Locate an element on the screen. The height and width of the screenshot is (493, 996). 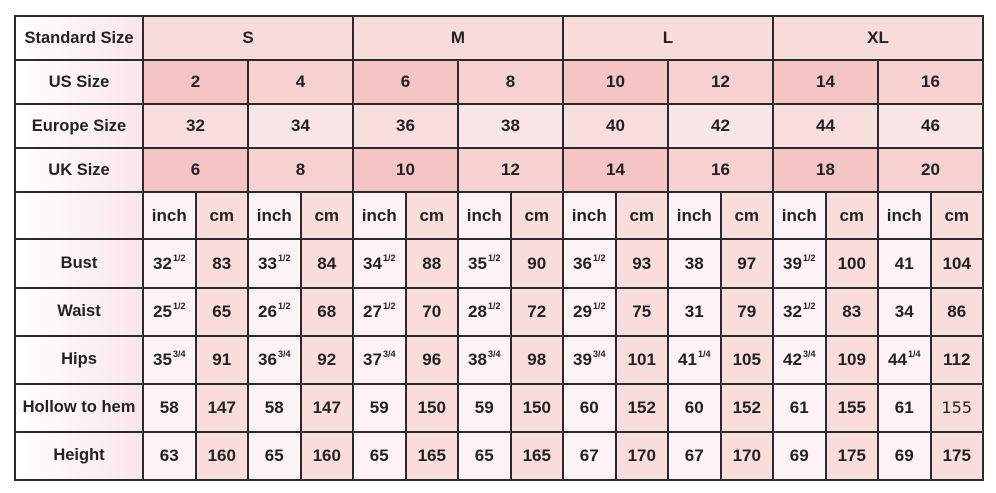
europe-size-cell: 42 is located at coordinates (720, 126).